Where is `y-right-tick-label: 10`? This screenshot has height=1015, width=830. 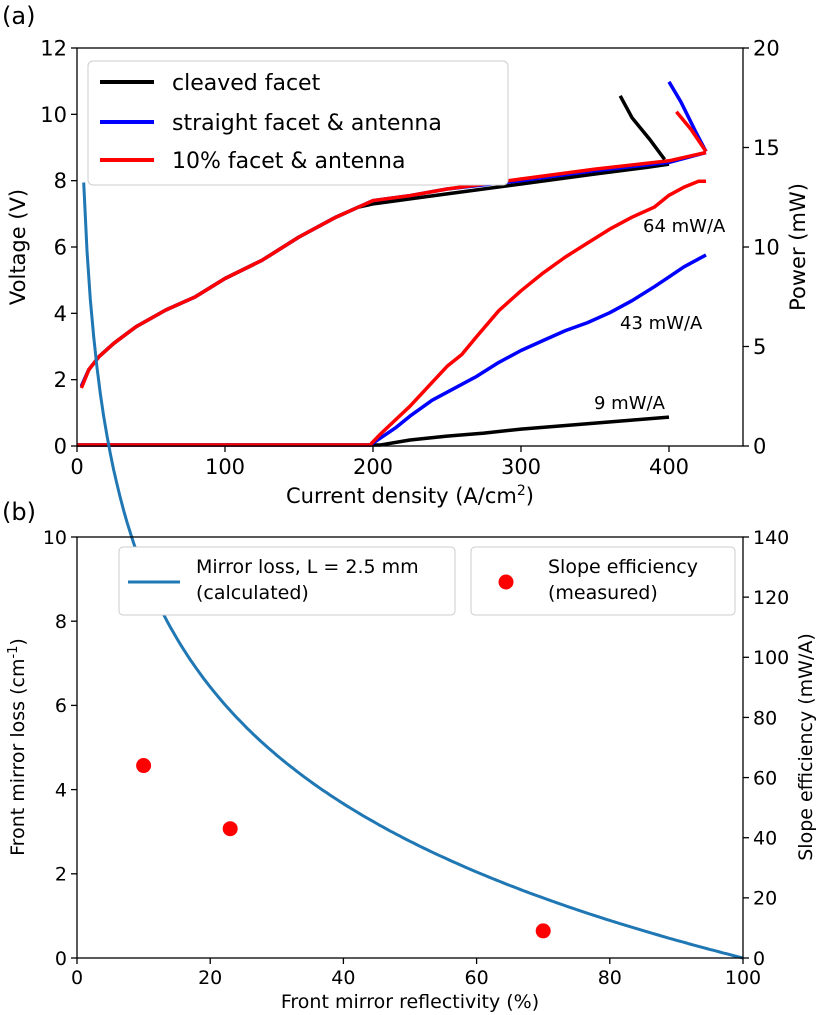
y-right-tick-label: 10 is located at coordinates (766, 248).